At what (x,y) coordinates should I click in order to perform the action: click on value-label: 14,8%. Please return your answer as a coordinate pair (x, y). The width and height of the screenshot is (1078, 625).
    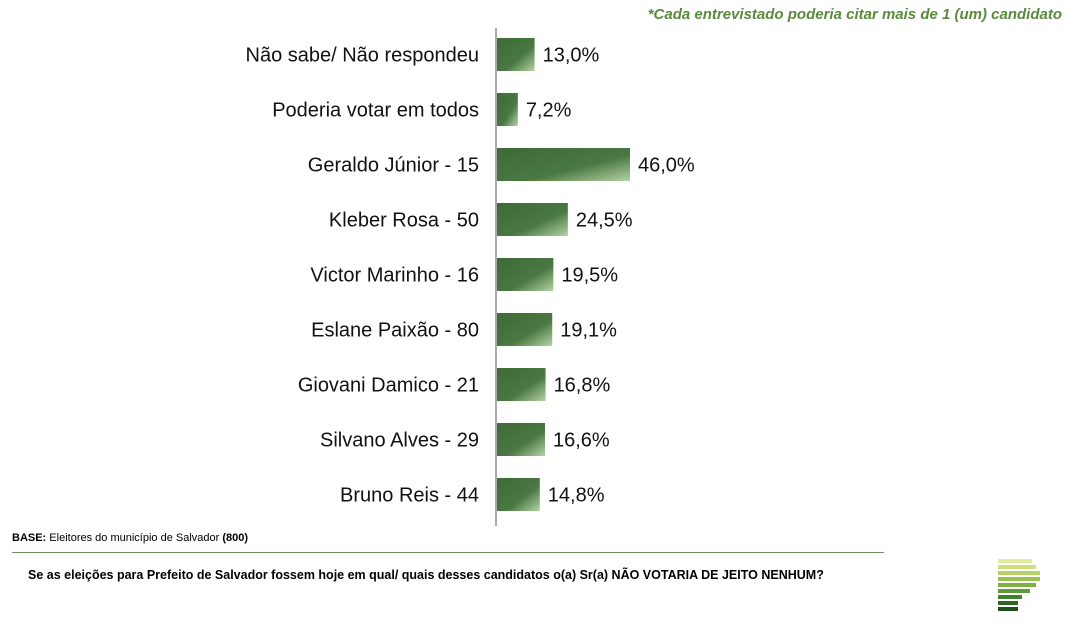
    Looking at the image, I should click on (576, 496).